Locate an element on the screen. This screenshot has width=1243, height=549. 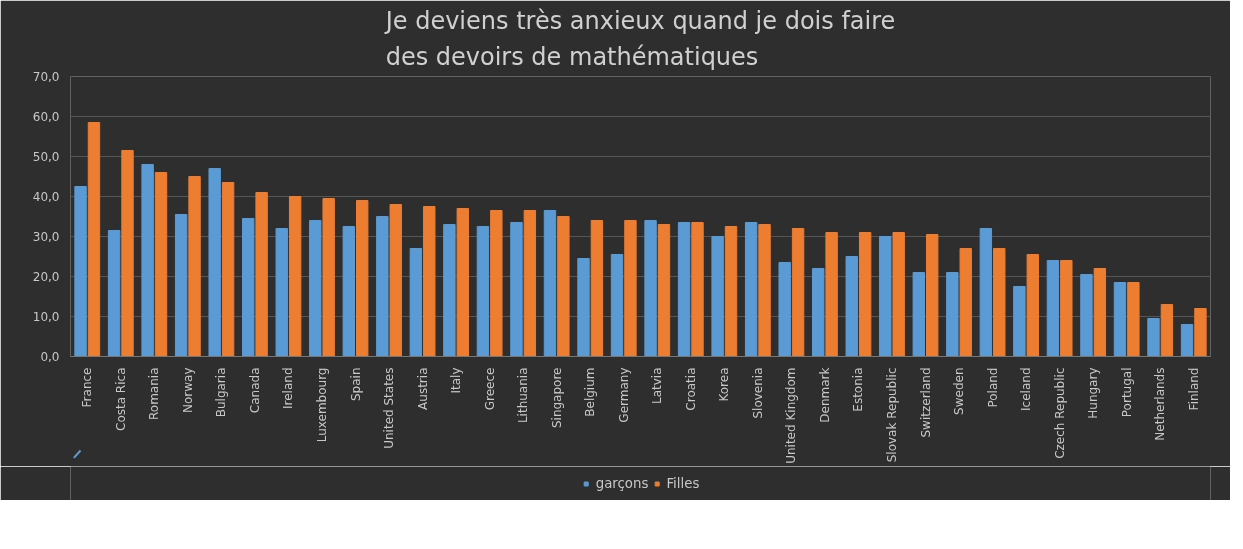
x-tick-label: Belgium is located at coordinates (590, 392).